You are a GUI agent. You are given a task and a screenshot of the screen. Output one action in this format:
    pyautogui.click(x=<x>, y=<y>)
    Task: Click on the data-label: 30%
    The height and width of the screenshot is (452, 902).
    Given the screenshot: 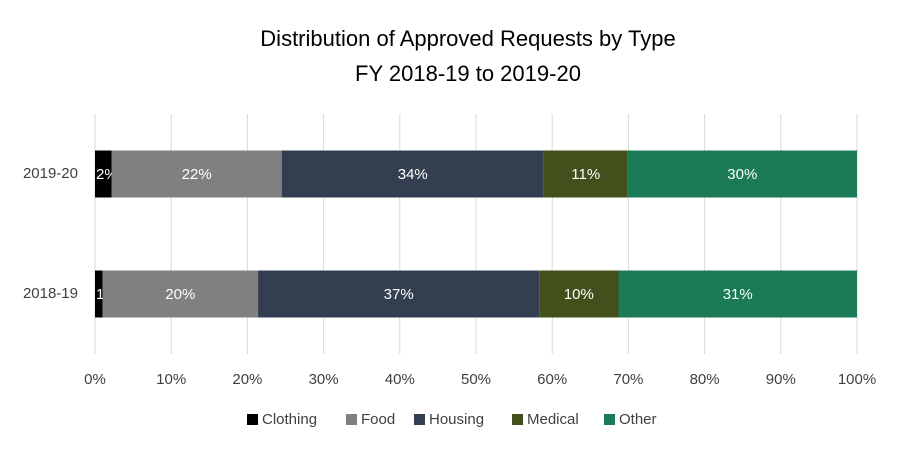 What is the action you would take?
    pyautogui.click(x=742, y=174)
    